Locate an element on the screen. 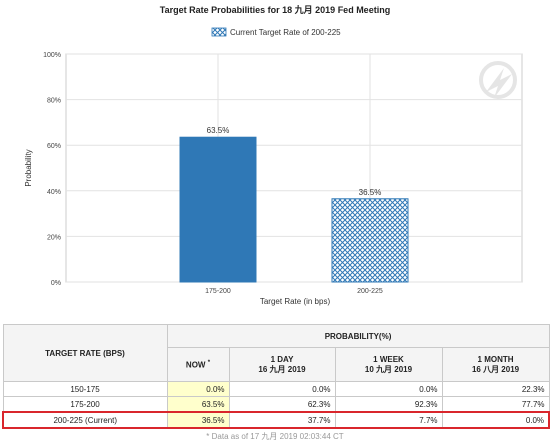  x-axis-label: Target Rate (in bps) is located at coordinates (295, 301).